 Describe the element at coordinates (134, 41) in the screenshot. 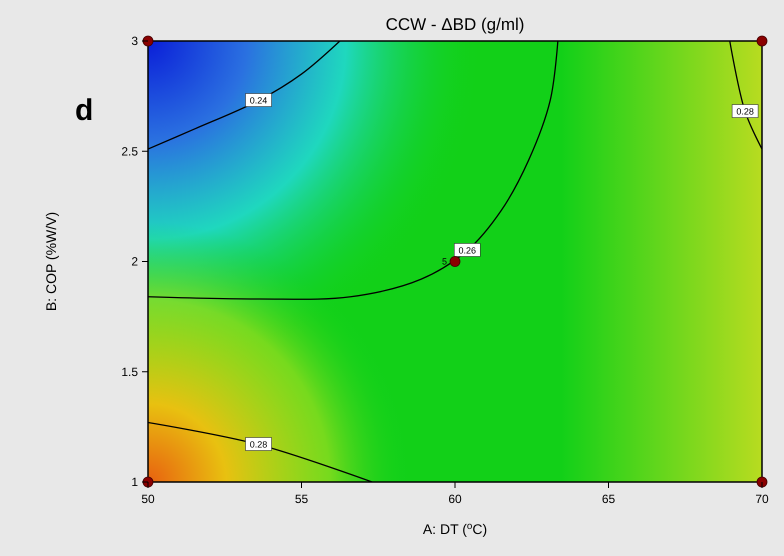

I see `y-tick-label: 3` at that location.